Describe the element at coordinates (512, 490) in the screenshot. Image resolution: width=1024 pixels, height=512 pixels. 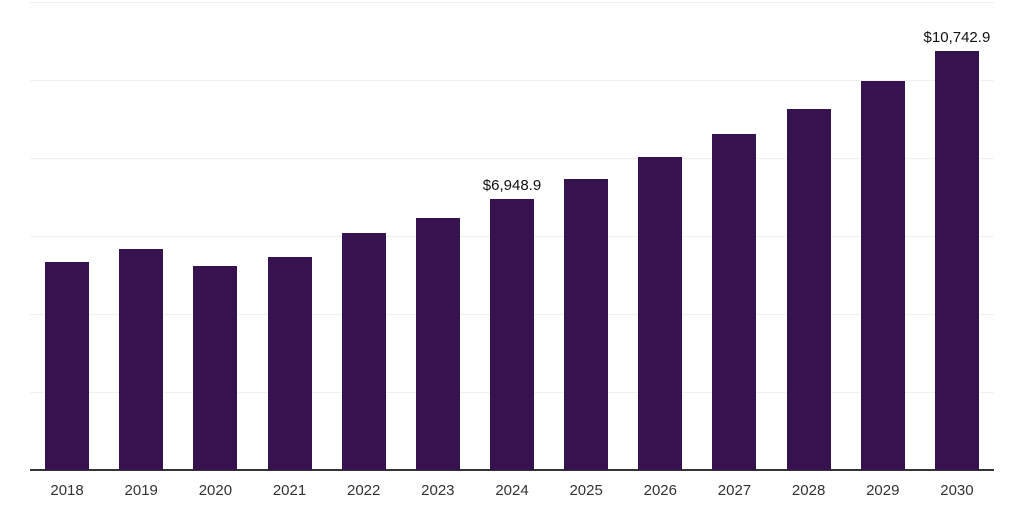
I see `x-tick-2024: 2024` at that location.